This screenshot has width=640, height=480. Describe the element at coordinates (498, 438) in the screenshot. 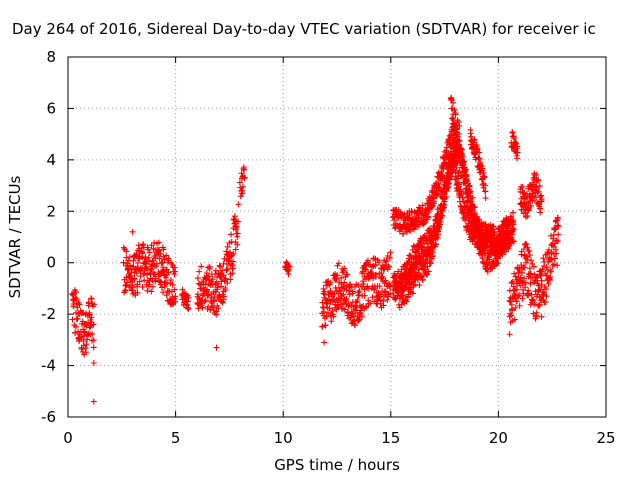

I see `x-tick-label: 20` at that location.